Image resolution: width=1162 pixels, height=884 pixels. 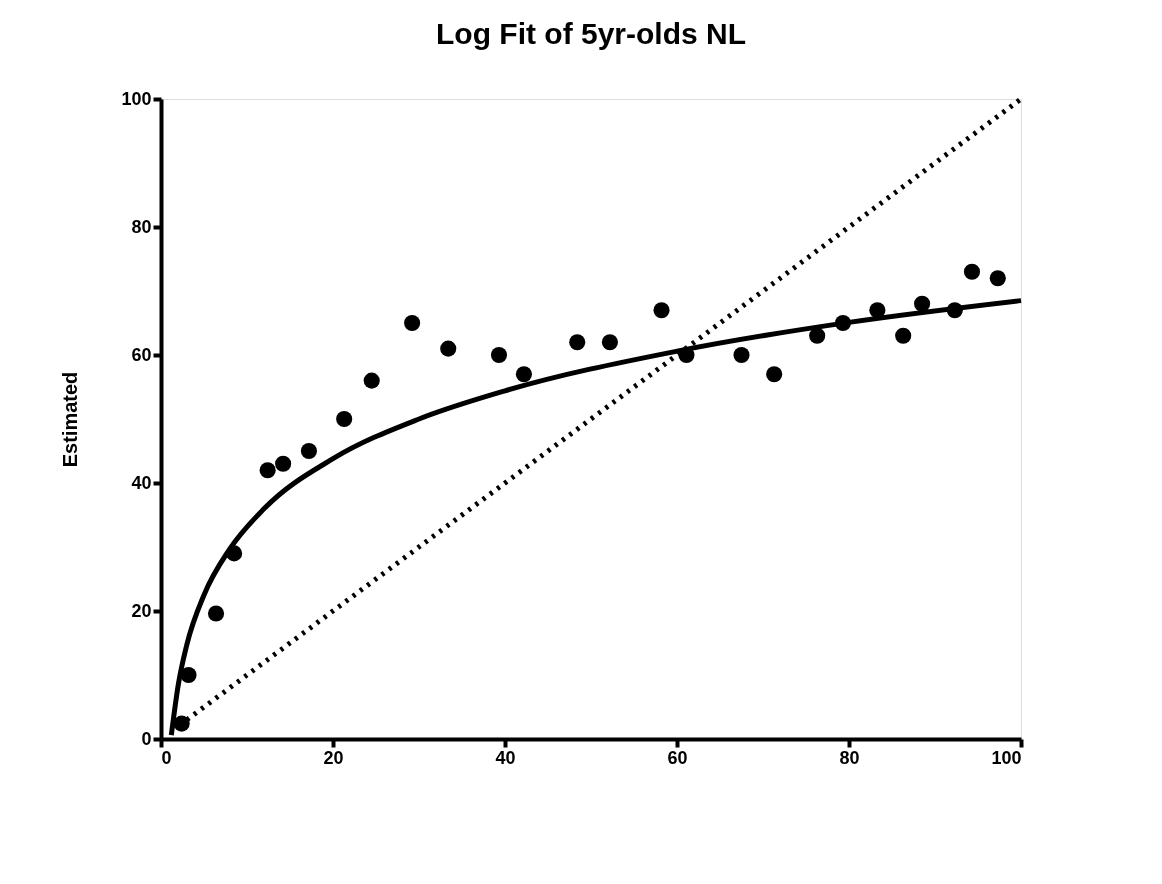 What do you see at coordinates (849, 757) in the screenshot?
I see `x-tick-label: 80` at bounding box center [849, 757].